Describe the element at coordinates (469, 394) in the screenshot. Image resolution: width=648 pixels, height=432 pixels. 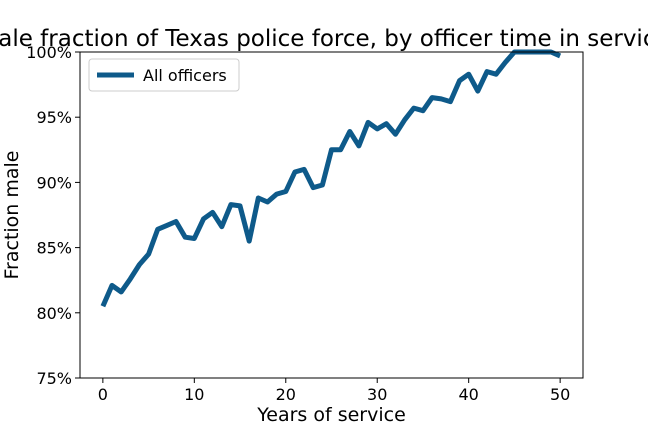
I see `x-tick-label: 40` at that location.